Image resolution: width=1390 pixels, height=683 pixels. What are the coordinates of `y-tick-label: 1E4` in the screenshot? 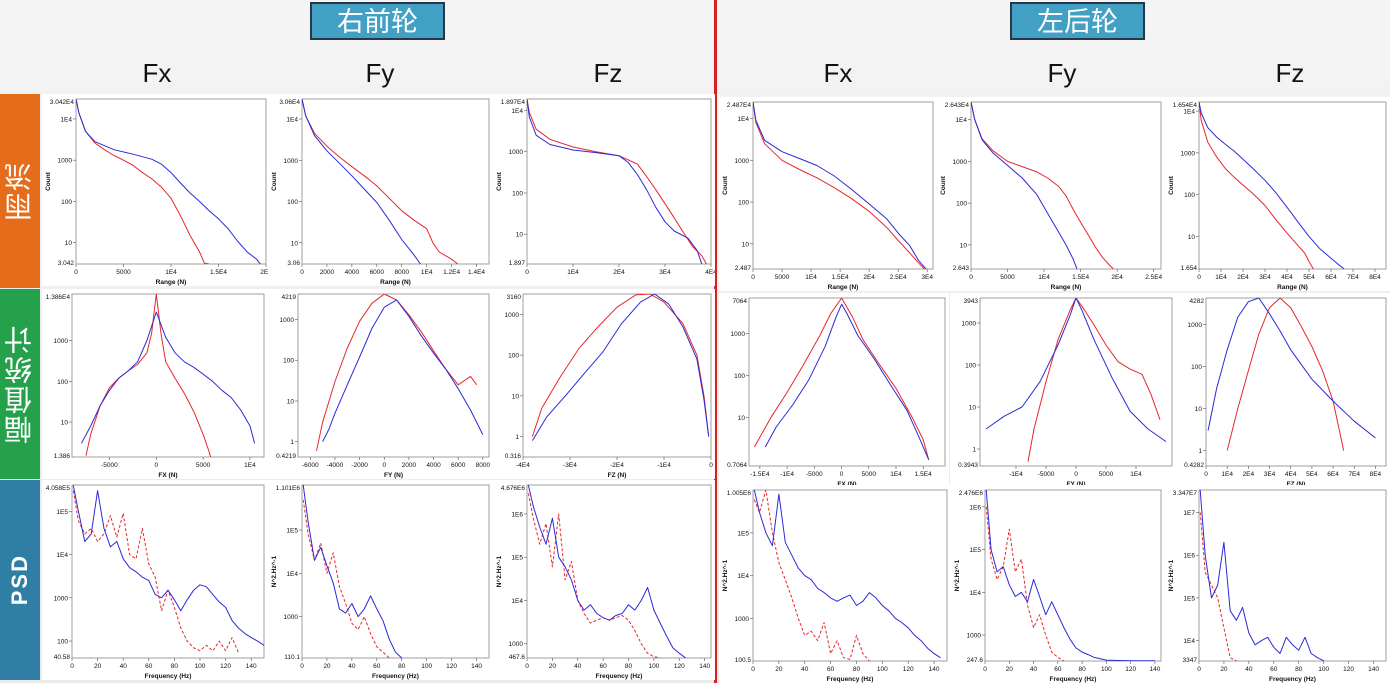 It's located at (1189, 641).